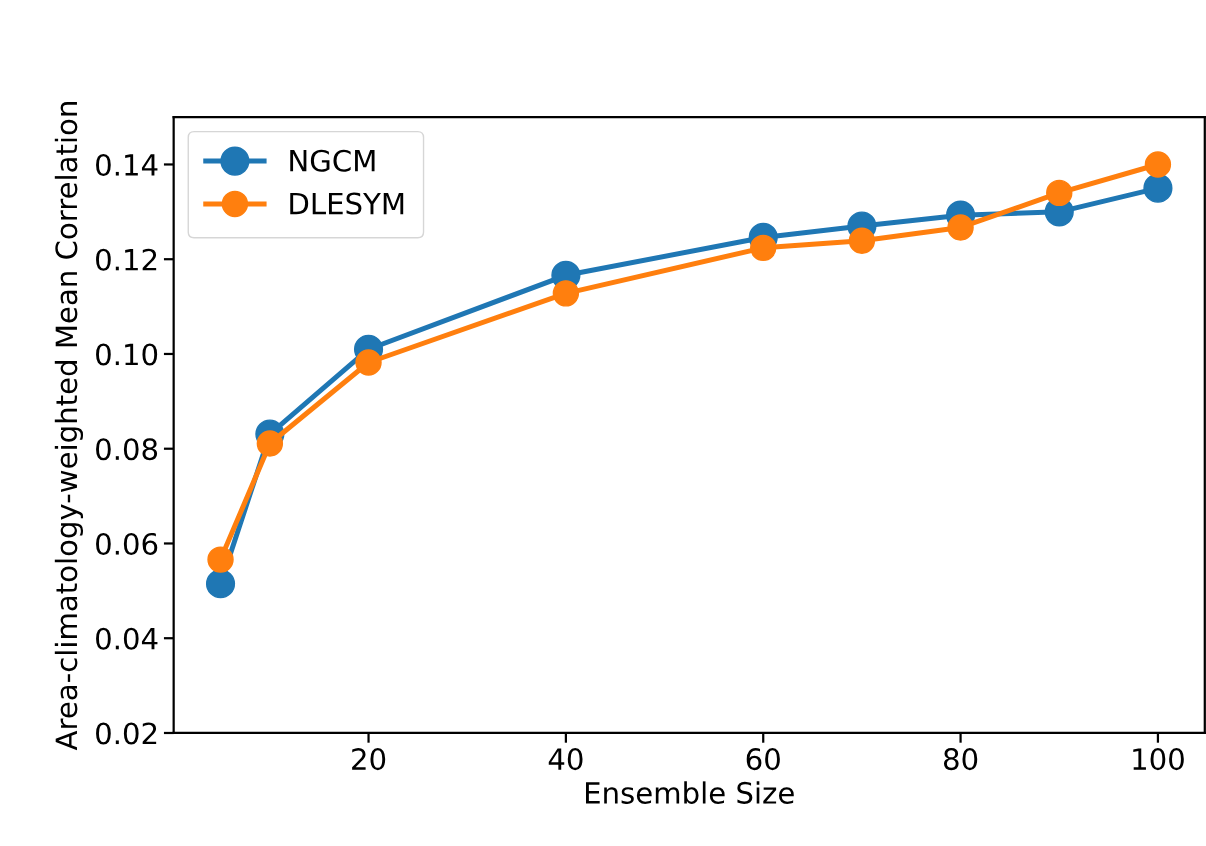  I want to click on y-tick-label: 0.04, so click(127, 638).